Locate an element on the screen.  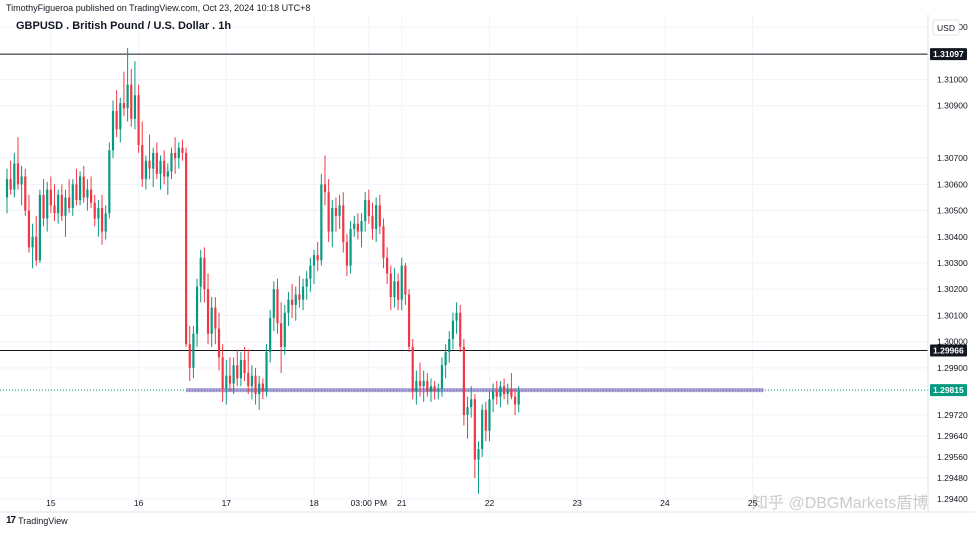
tradingview-logo: 17 TradingView is located at coordinates (37, 520).